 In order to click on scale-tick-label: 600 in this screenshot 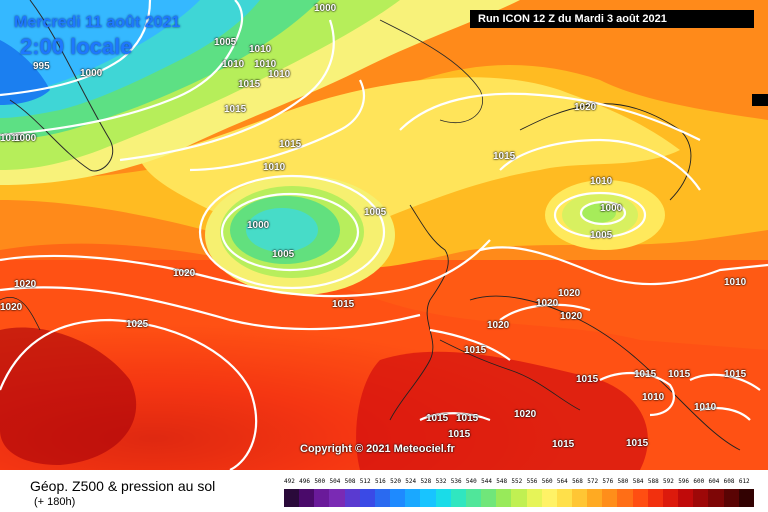, I will do `click(699, 481)`.